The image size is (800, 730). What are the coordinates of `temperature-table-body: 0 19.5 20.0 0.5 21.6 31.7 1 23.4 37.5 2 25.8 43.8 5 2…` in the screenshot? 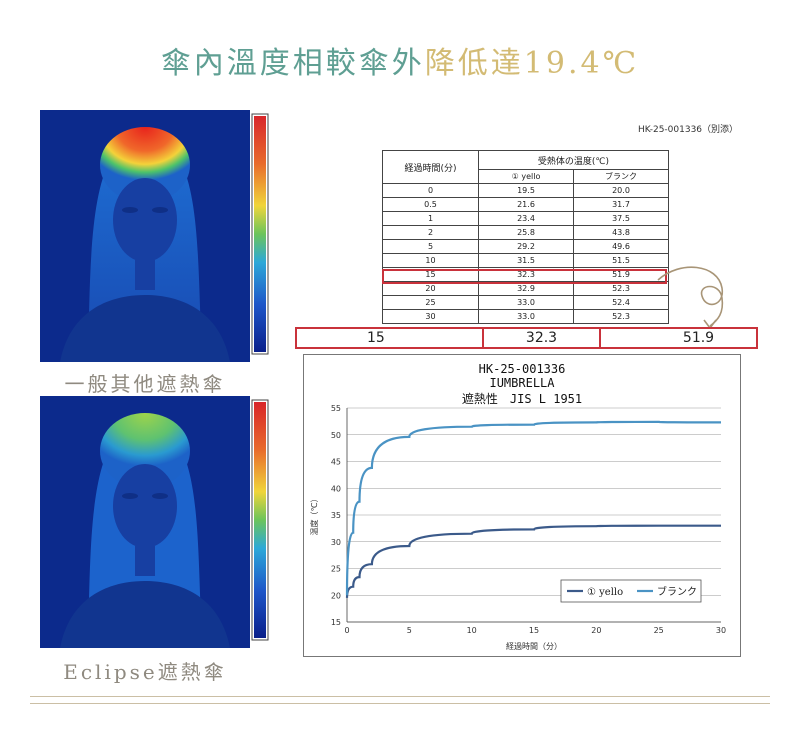 It's located at (525, 253).